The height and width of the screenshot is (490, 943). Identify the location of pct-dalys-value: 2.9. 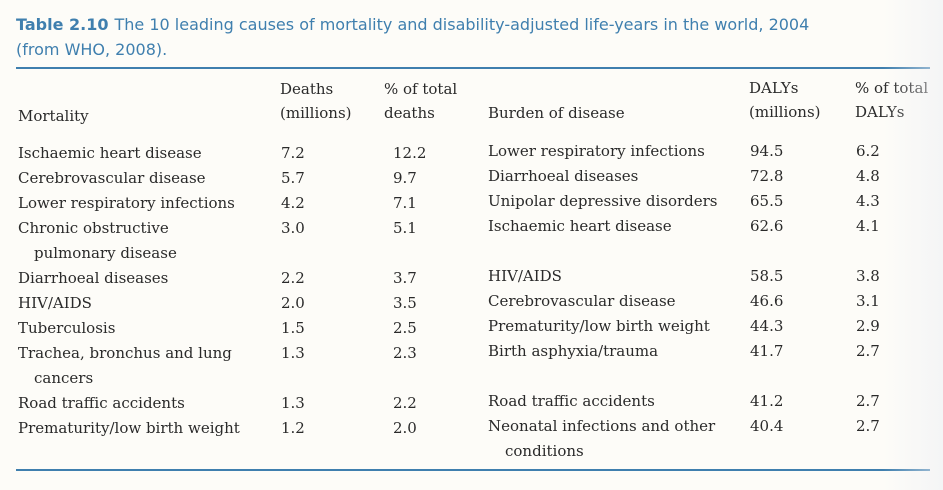
(868, 326).